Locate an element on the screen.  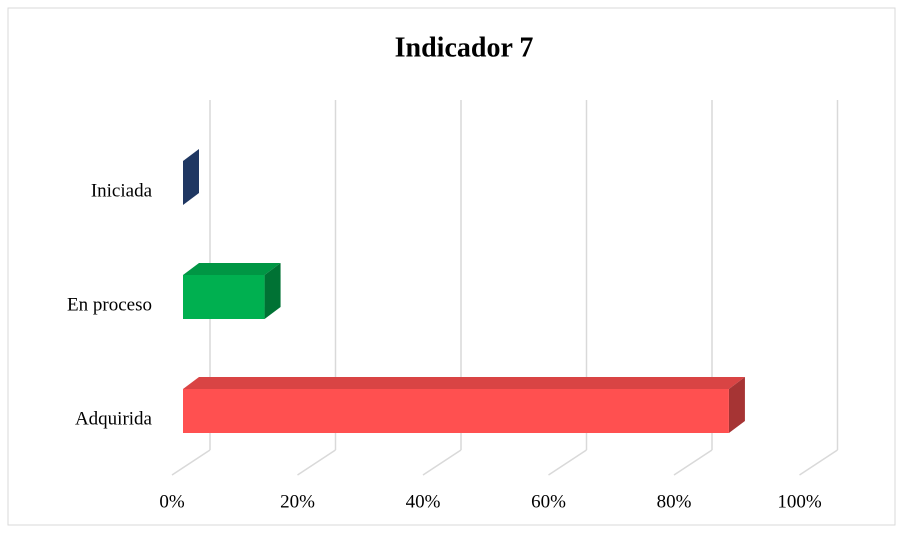
x-tick-label: 20% is located at coordinates (297, 501).